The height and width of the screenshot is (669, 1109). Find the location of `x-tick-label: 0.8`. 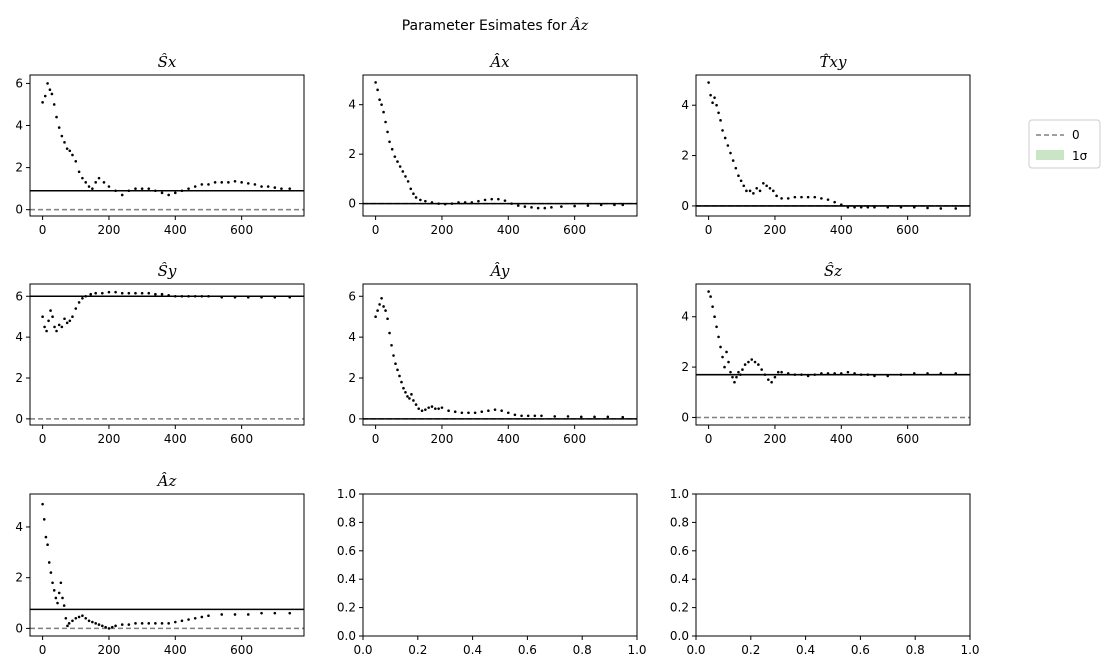

x-tick-label: 0.8 is located at coordinates (582, 650).